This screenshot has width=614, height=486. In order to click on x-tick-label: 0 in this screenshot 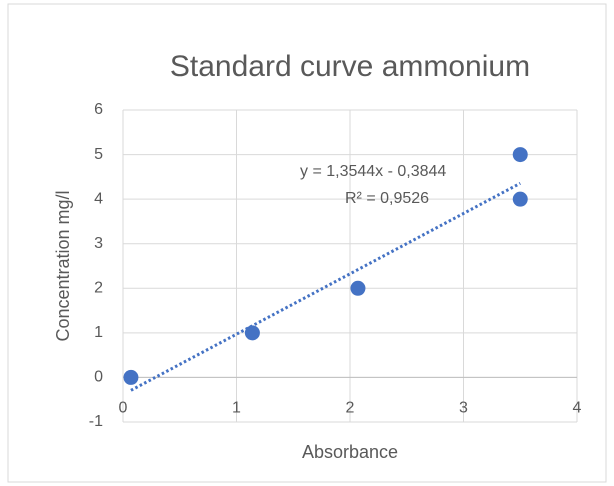, I will do `click(123, 408)`.